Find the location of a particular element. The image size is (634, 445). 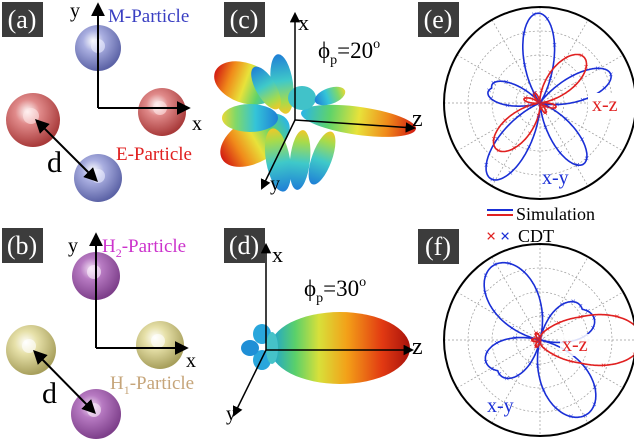

phi-label-d: ϕp=30o is located at coordinates (335, 290).